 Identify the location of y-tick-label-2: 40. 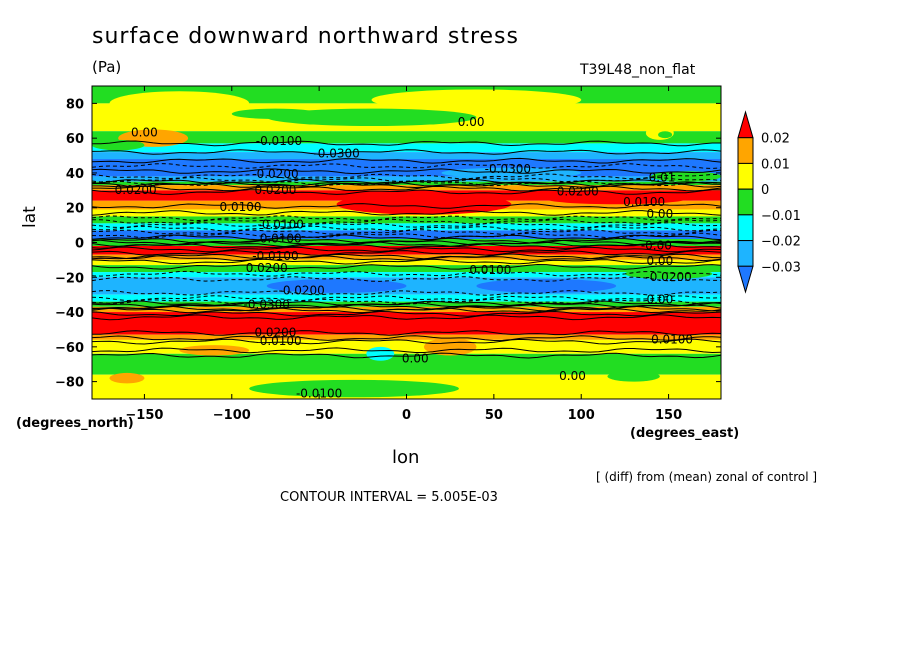
(75, 174).